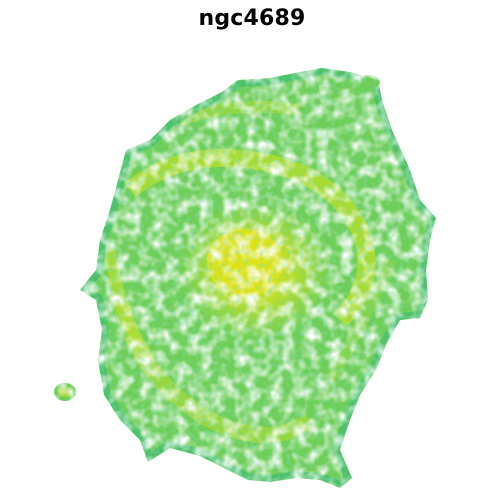 This screenshot has height=504, width=504. I want to click on top-right-protrusion, so click(368, 82).